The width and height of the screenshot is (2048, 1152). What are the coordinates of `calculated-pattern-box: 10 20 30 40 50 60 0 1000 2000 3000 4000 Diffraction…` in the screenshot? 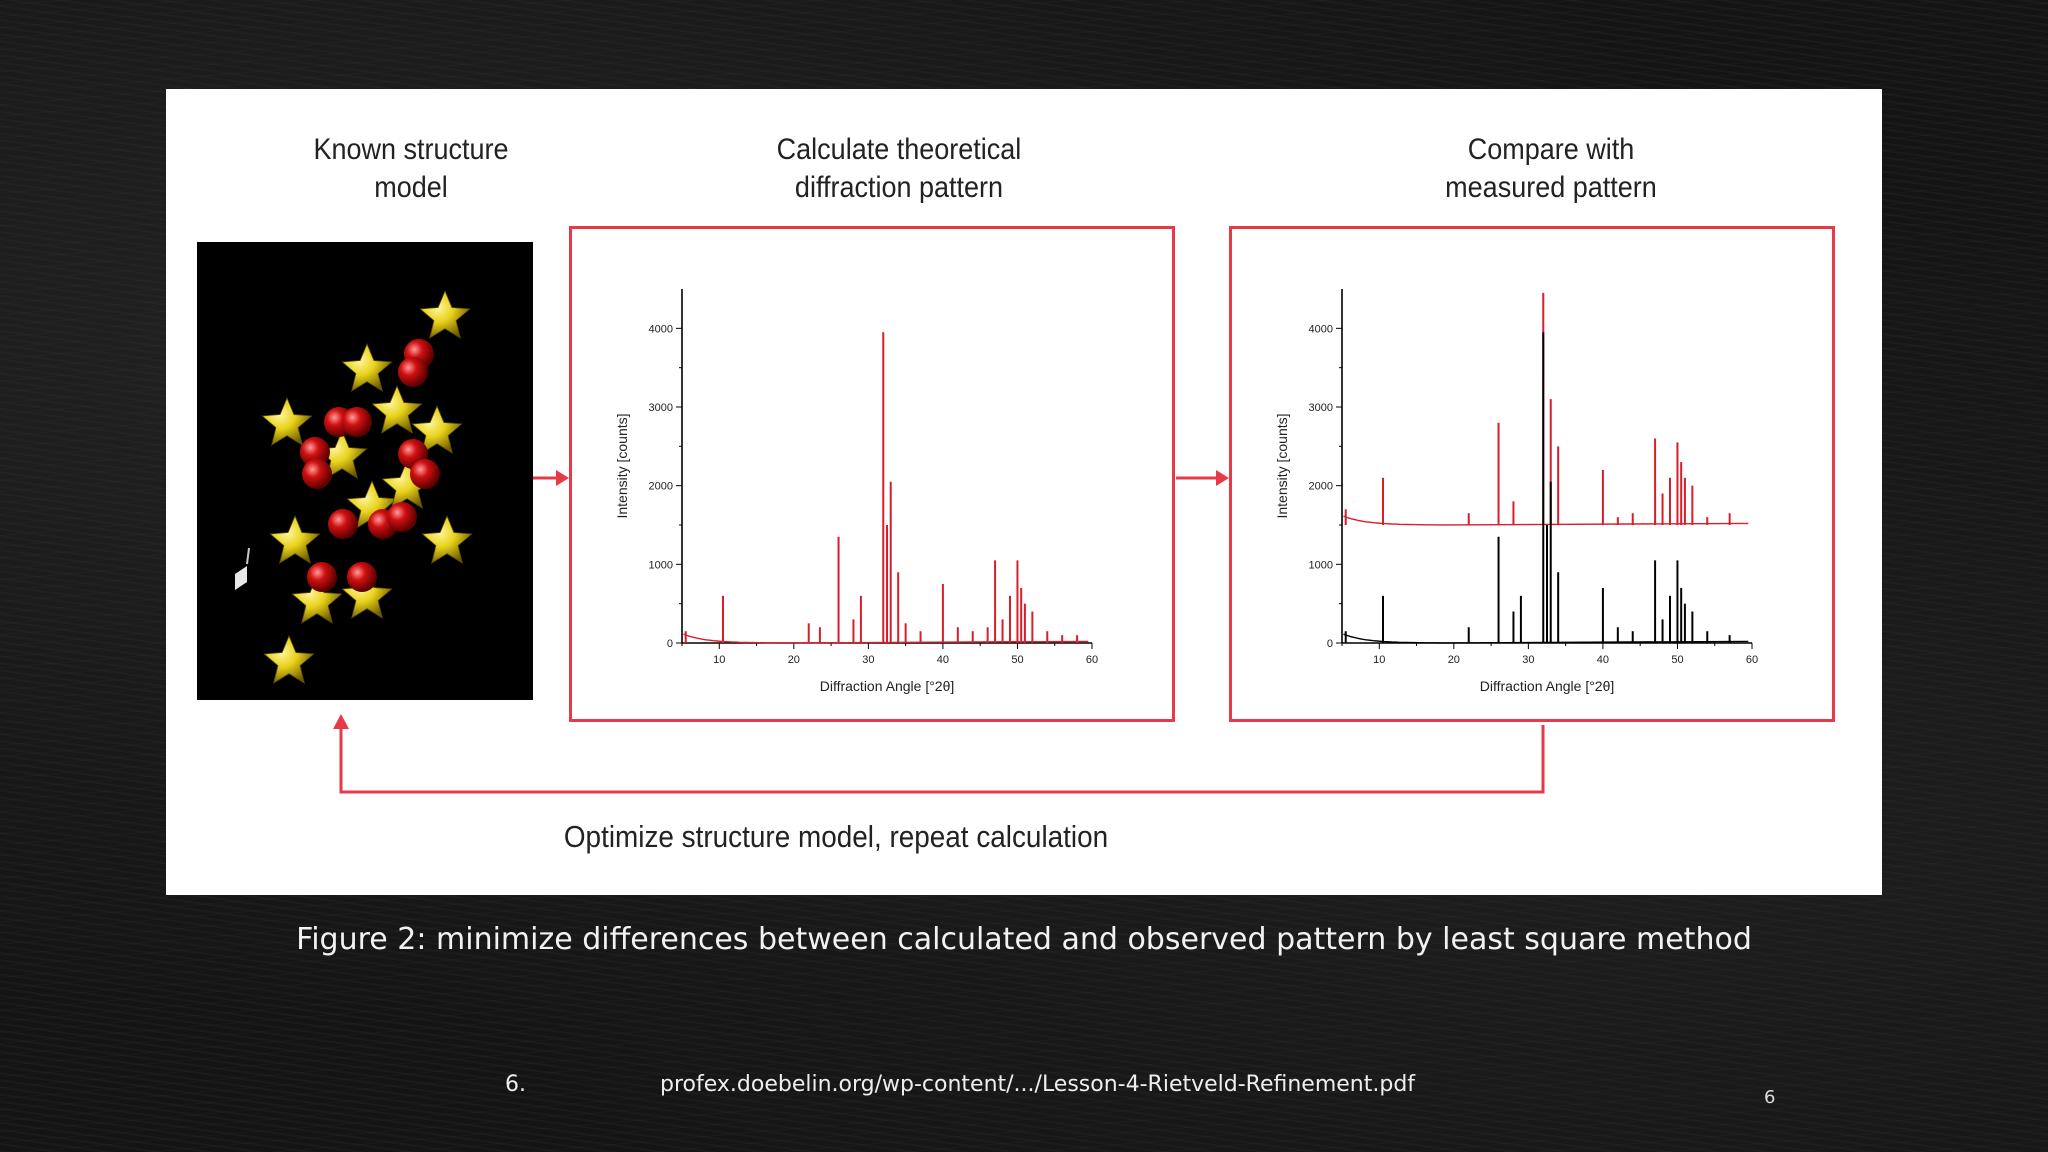 It's located at (872, 474).